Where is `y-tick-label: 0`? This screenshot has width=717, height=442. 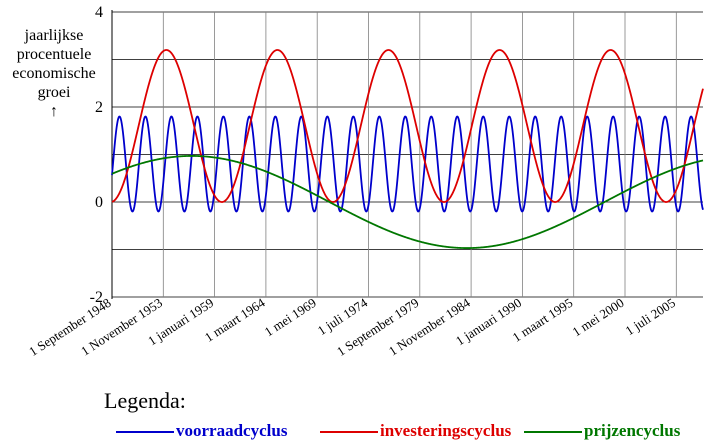
y-tick-label: 0 is located at coordinates (99, 202).